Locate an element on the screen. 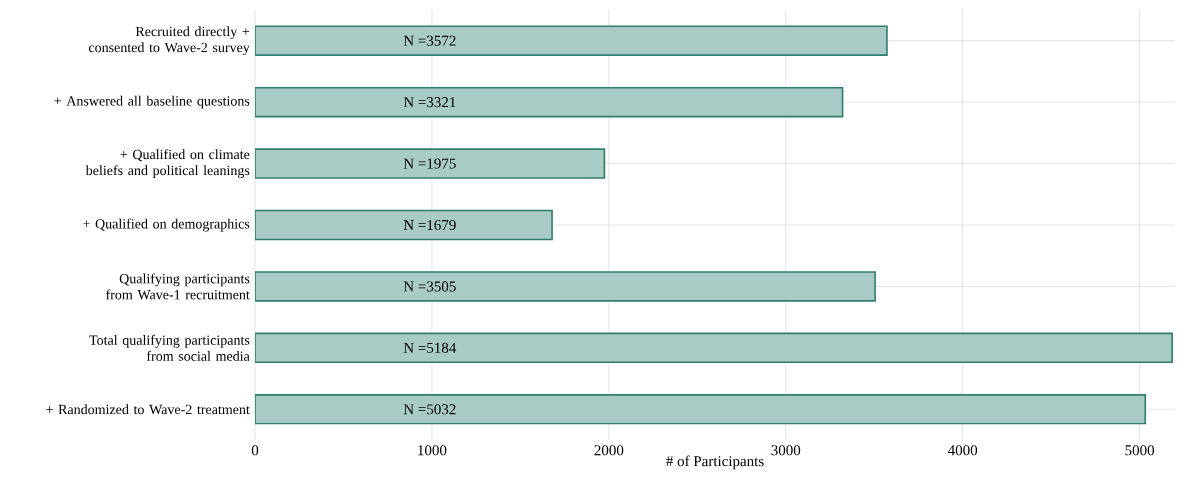 Image resolution: width=1188 pixels, height=489 pixels. x-tick-label: 2000 is located at coordinates (609, 450).